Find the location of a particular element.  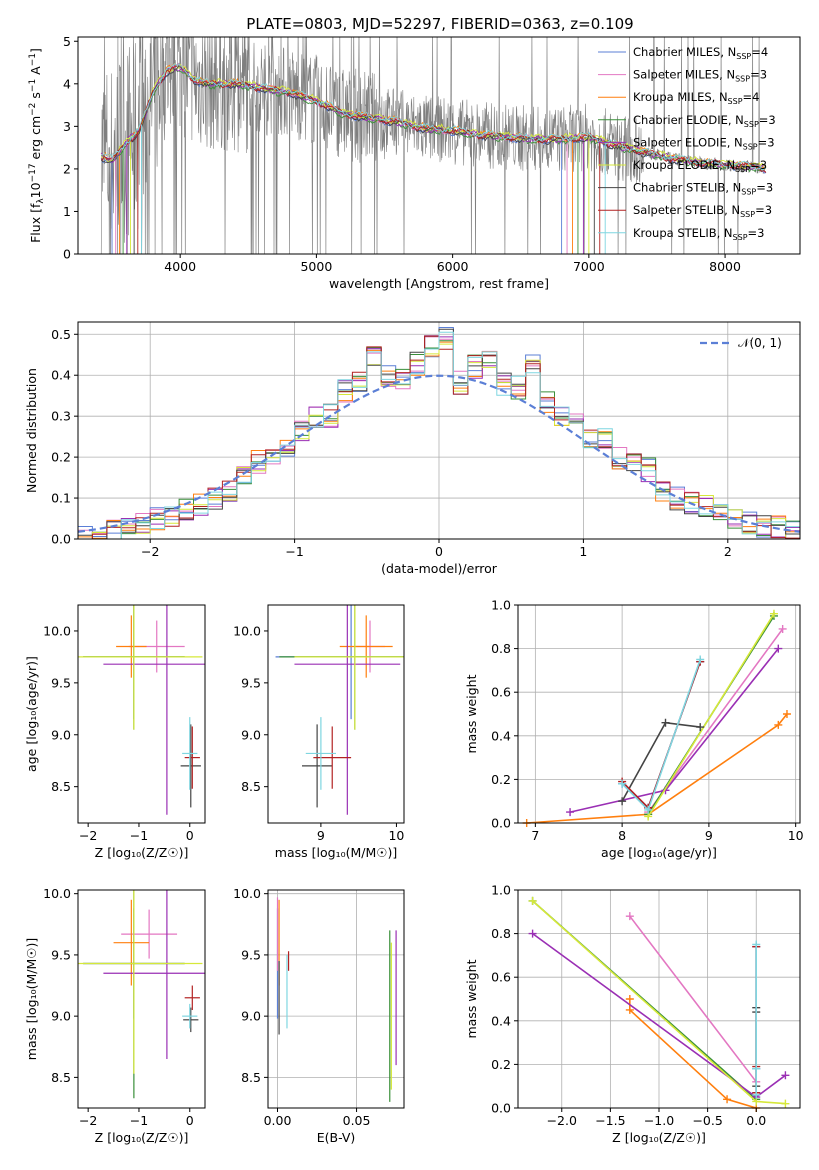

y-tick-label: 0 is located at coordinates (67, 254).